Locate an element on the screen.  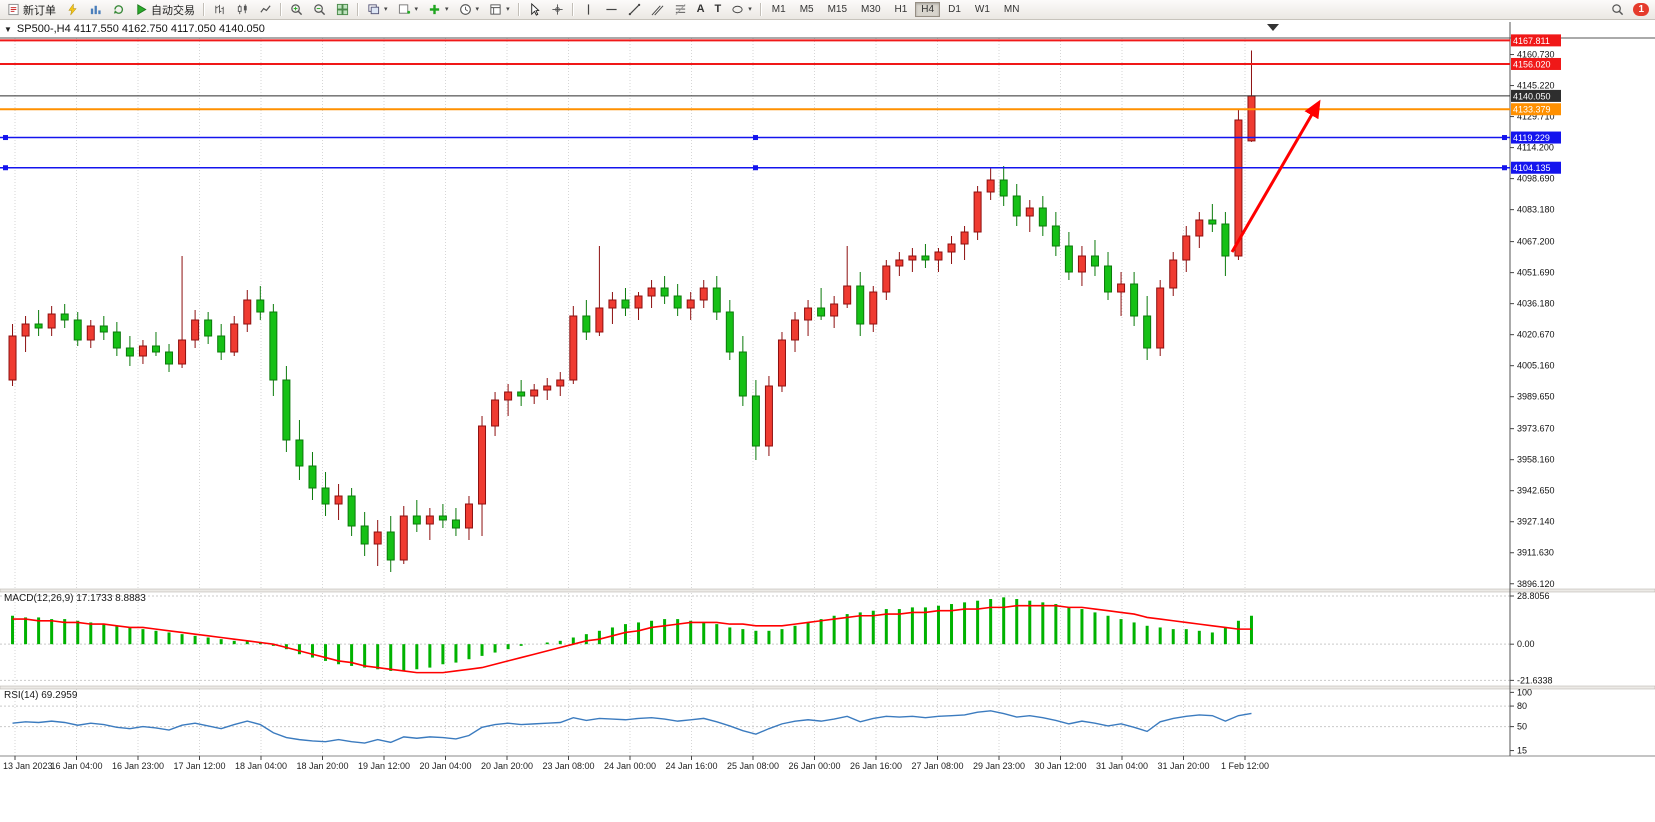
lightning-button is located at coordinates (72, 9).